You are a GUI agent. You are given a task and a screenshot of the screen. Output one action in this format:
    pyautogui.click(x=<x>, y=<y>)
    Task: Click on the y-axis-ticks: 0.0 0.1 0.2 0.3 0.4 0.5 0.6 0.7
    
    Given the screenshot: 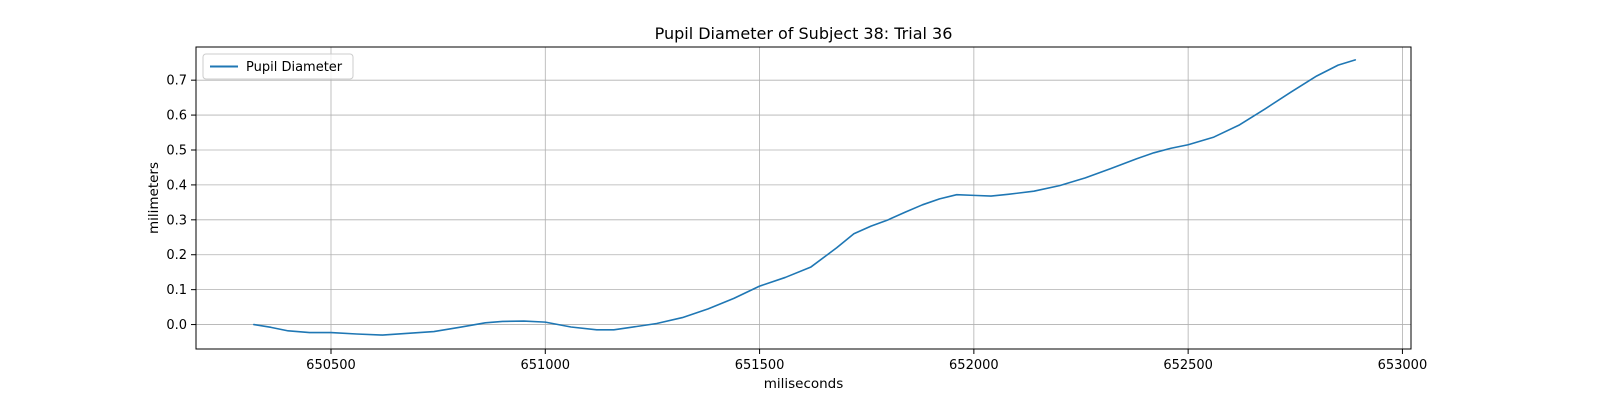 What is the action you would take?
    pyautogui.click(x=181, y=203)
    